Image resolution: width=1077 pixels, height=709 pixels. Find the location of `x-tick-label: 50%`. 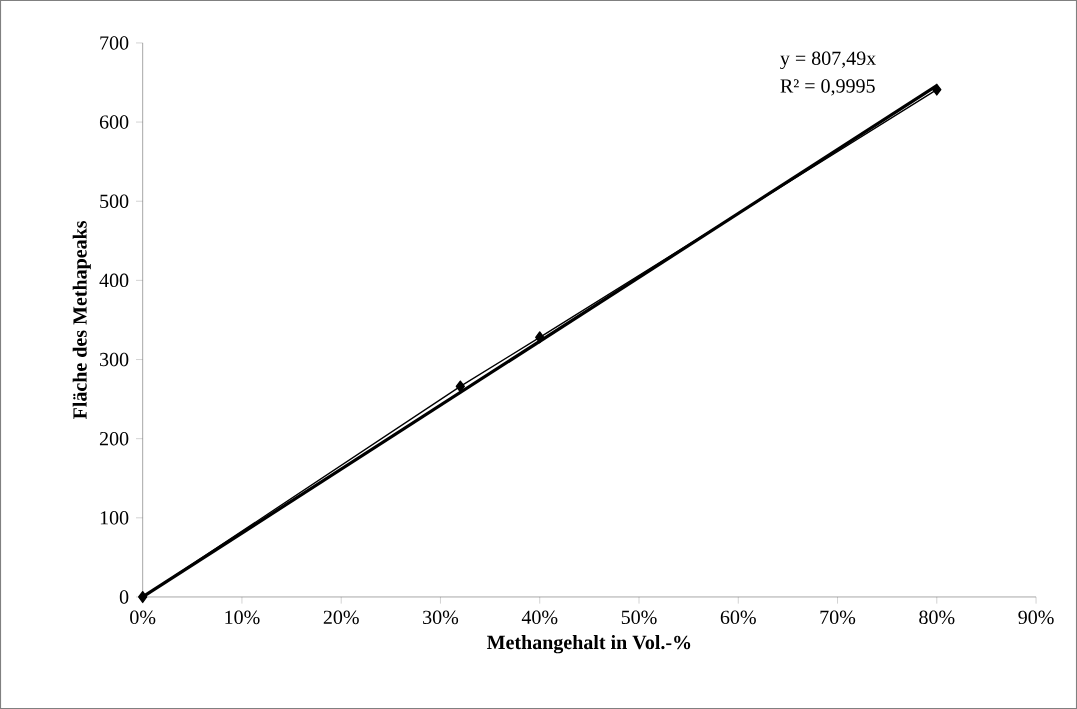

x-tick-label: 50% is located at coordinates (639, 617).